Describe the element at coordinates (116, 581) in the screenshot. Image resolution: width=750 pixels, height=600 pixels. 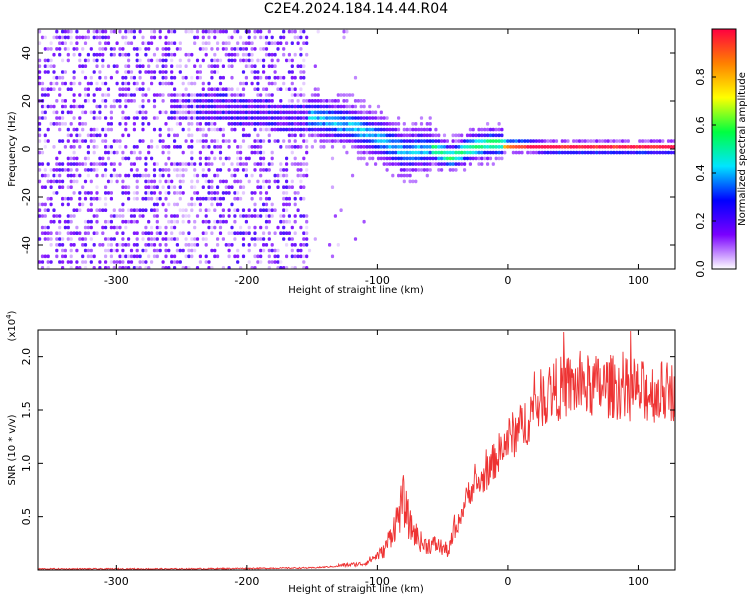
I see `x-tick-label: -300` at that location.